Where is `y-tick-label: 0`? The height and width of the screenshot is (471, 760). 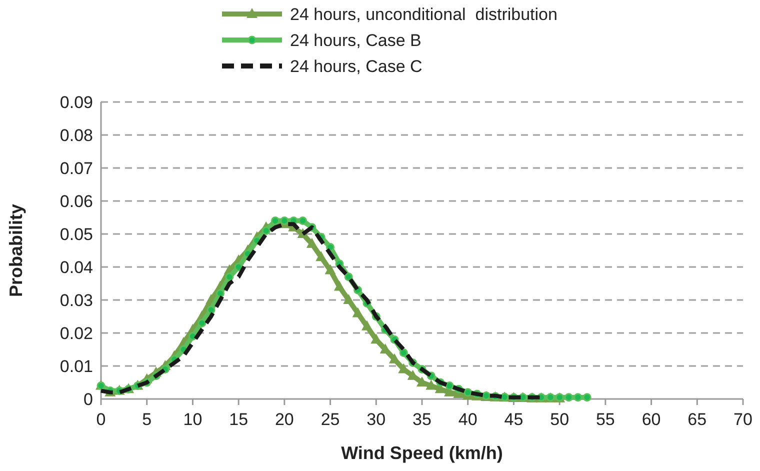 y-tick-label: 0 is located at coordinates (88, 399).